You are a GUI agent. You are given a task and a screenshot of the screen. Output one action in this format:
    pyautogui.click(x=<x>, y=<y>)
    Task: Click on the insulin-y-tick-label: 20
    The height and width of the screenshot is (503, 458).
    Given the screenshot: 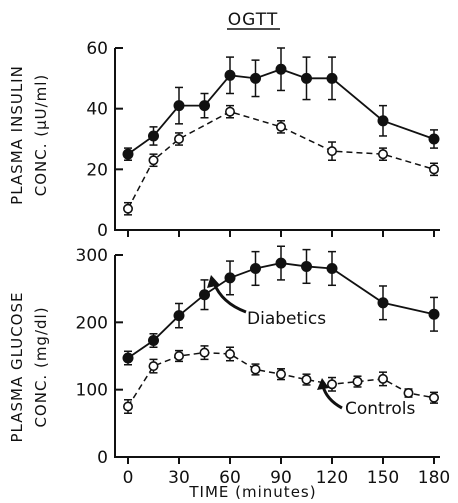 What is the action you would take?
    pyautogui.click(x=97, y=170)
    